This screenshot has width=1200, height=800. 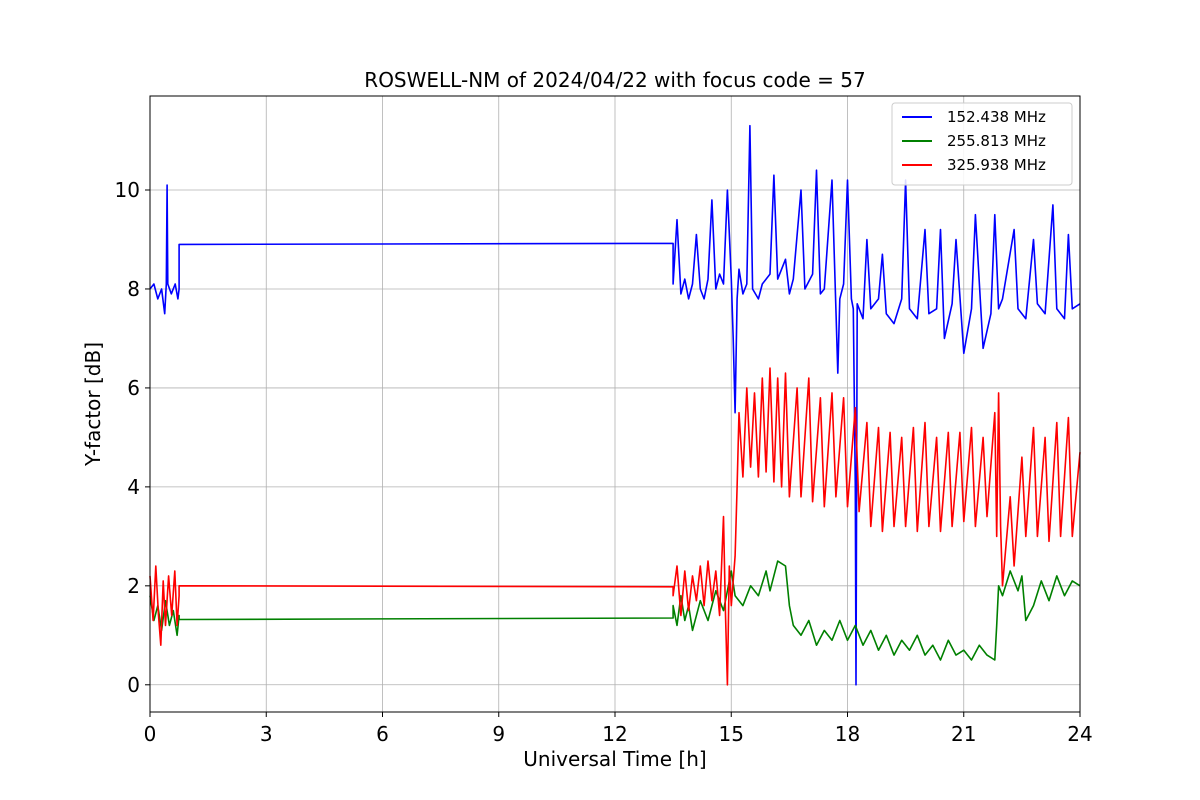 I want to click on legend-label: 152.438 MHz, so click(x=996, y=117).